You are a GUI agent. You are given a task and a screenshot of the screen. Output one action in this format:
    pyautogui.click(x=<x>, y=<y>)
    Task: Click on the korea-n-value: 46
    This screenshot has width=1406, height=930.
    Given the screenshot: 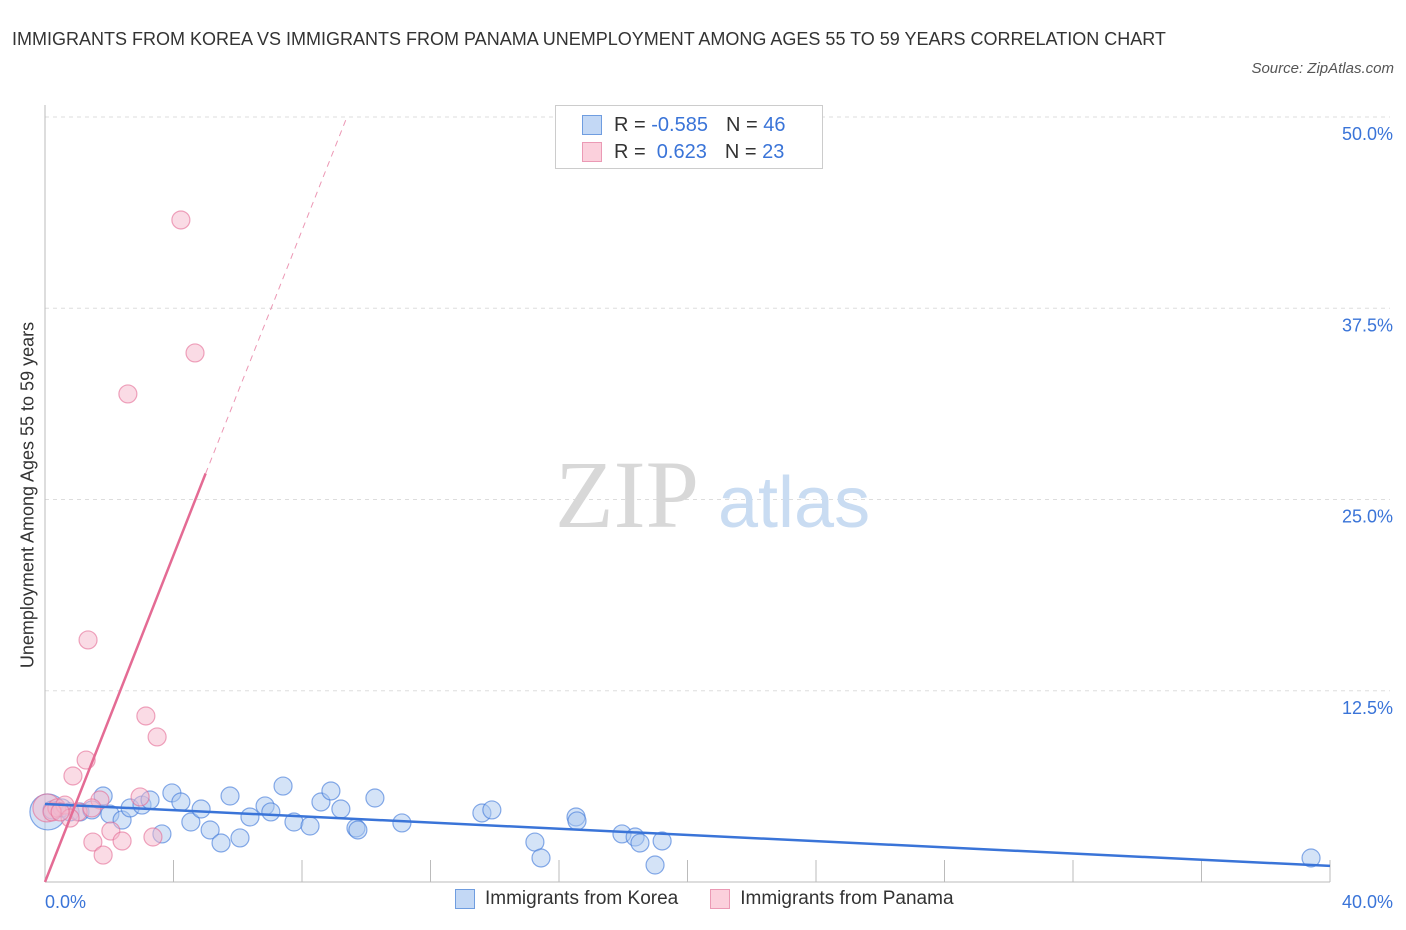 What is the action you would take?
    pyautogui.click(x=774, y=124)
    